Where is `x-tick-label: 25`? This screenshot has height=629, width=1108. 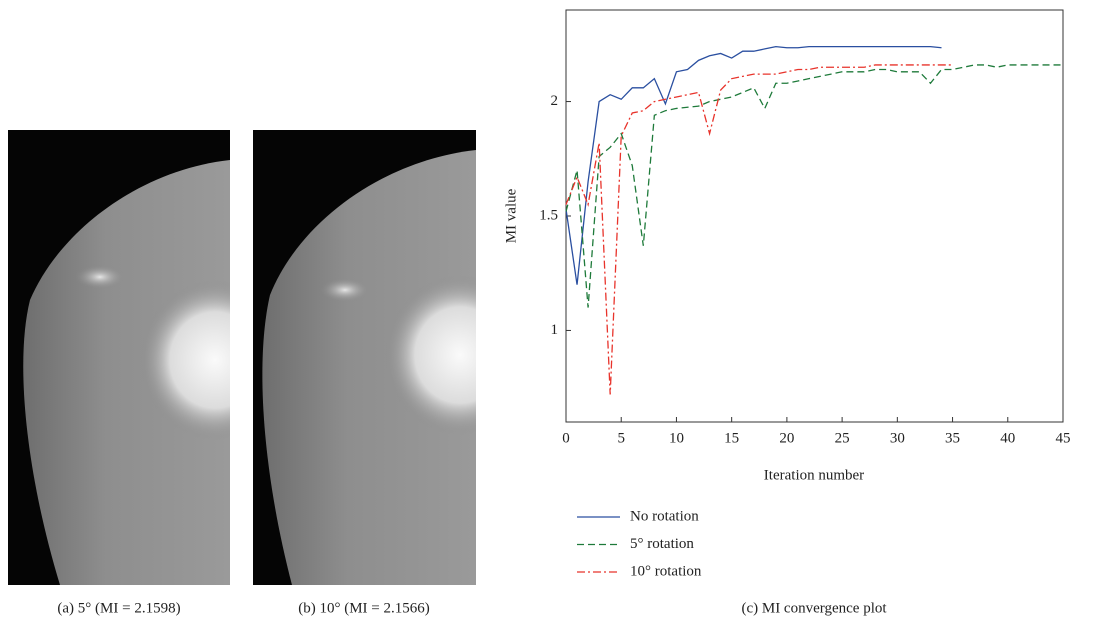 x-tick-label: 25 is located at coordinates (842, 438).